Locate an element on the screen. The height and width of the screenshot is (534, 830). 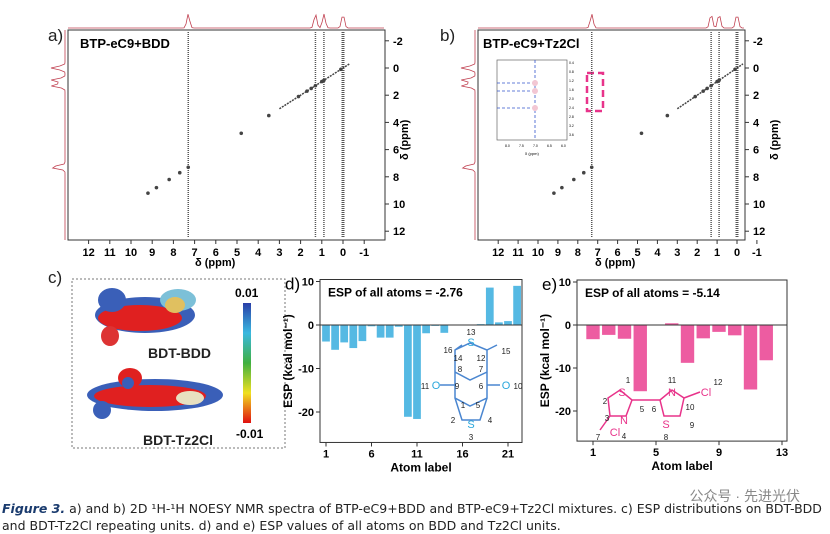
esp-surface-bdt-tz2cl is located at coordinates (155, 393).